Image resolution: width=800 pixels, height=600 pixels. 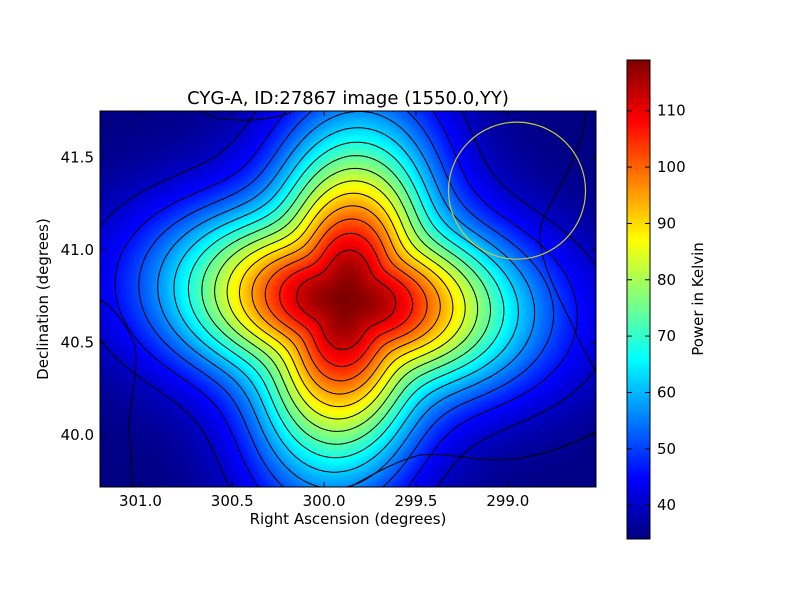 I want to click on y-tick-label: 41.5, so click(x=77, y=157).